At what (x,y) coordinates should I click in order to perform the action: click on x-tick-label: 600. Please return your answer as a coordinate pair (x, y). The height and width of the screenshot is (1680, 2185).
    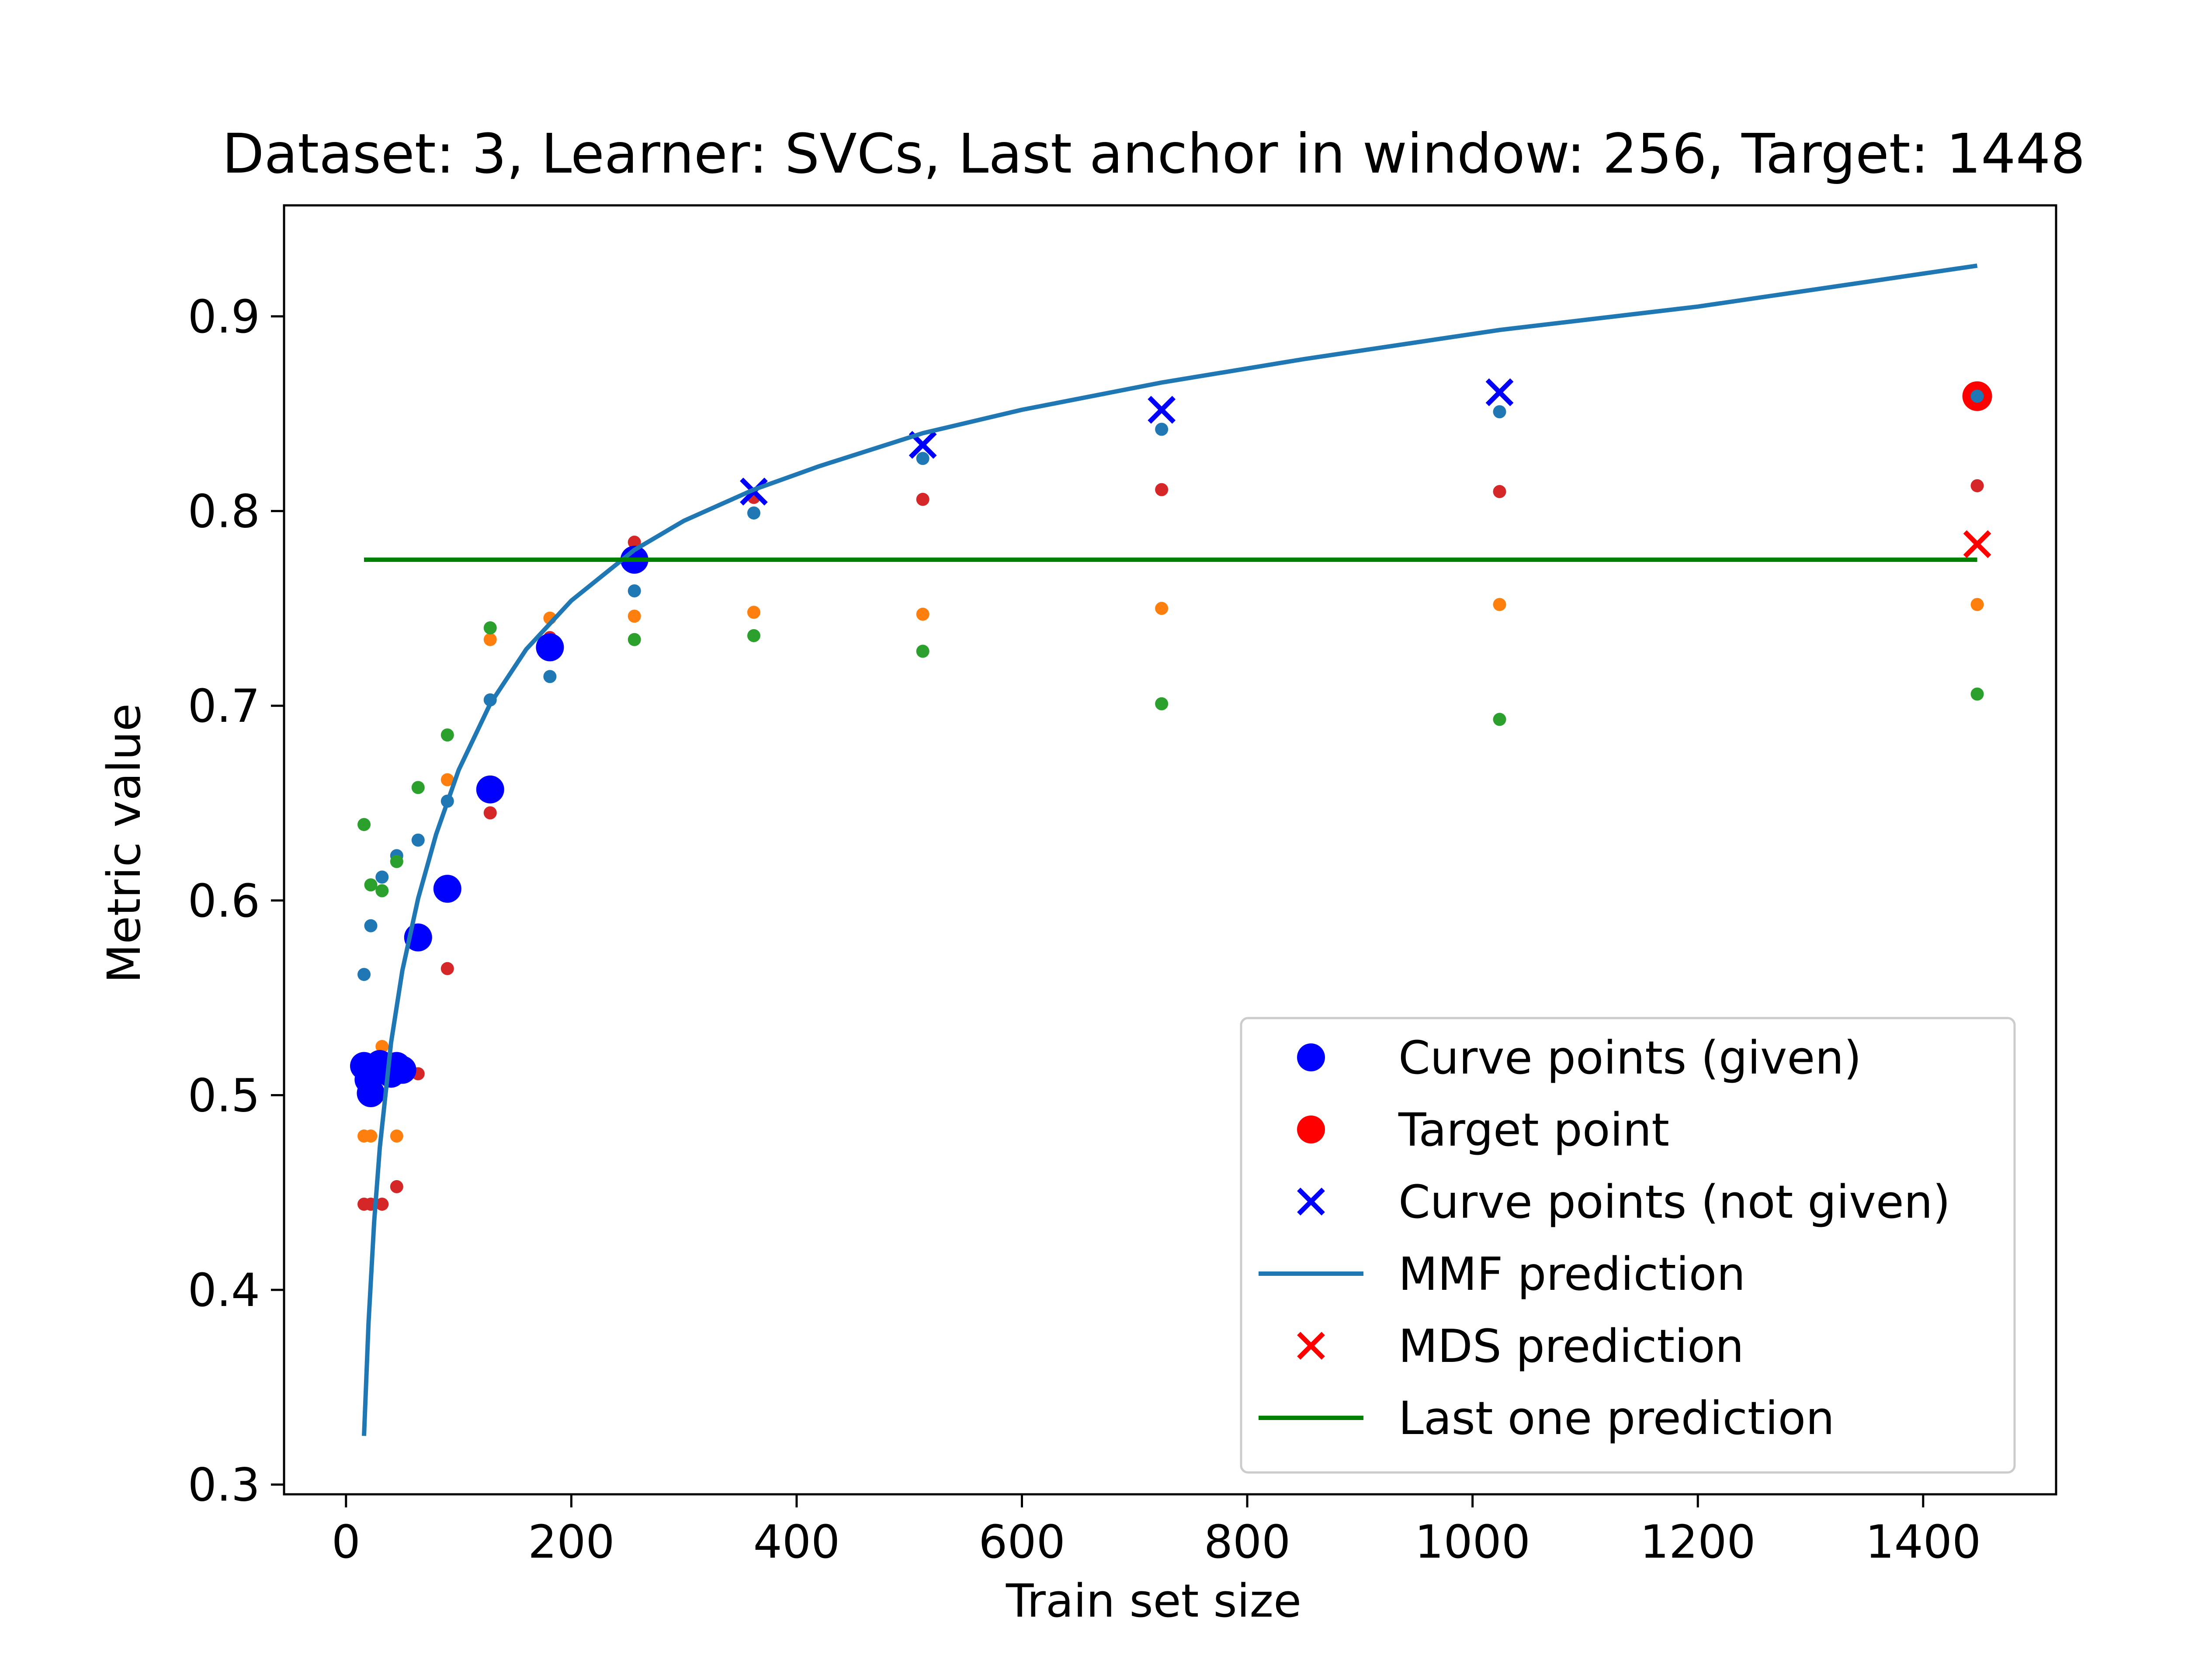
    Looking at the image, I should click on (1022, 1542).